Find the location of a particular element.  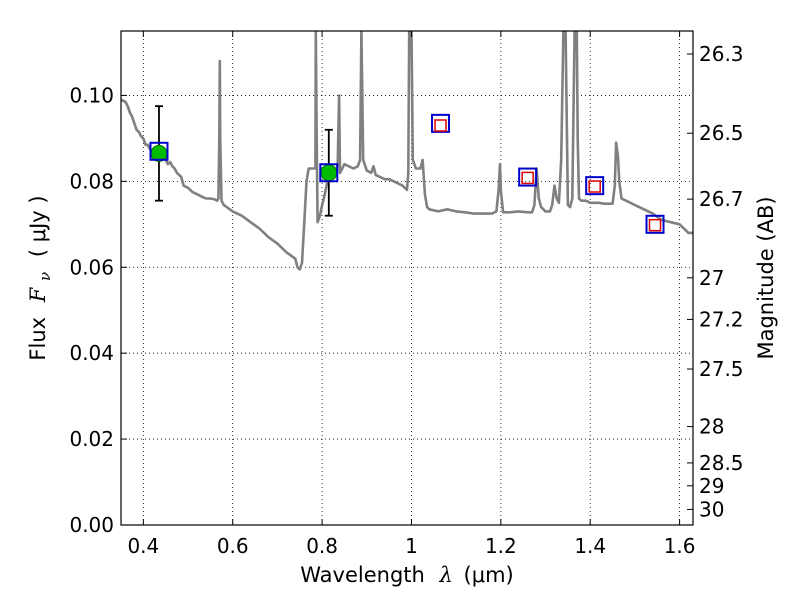

y-axis-label-unit: ( μJy ) is located at coordinates (38, 226).